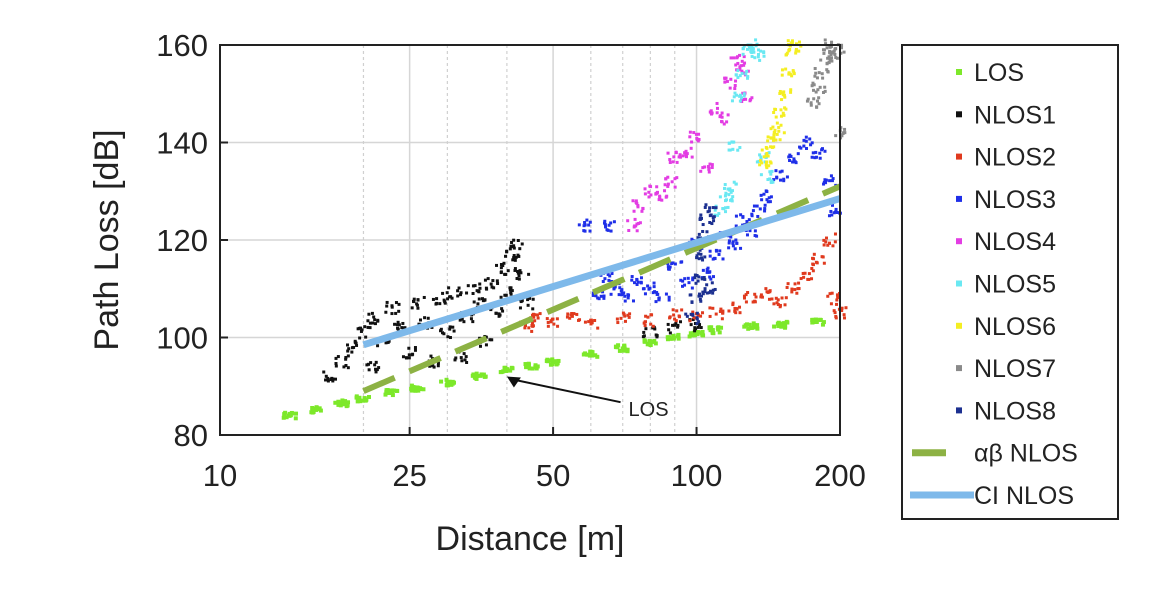 This screenshot has height=603, width=1175. I want to click on x-tick-label: 25, so click(409, 475).